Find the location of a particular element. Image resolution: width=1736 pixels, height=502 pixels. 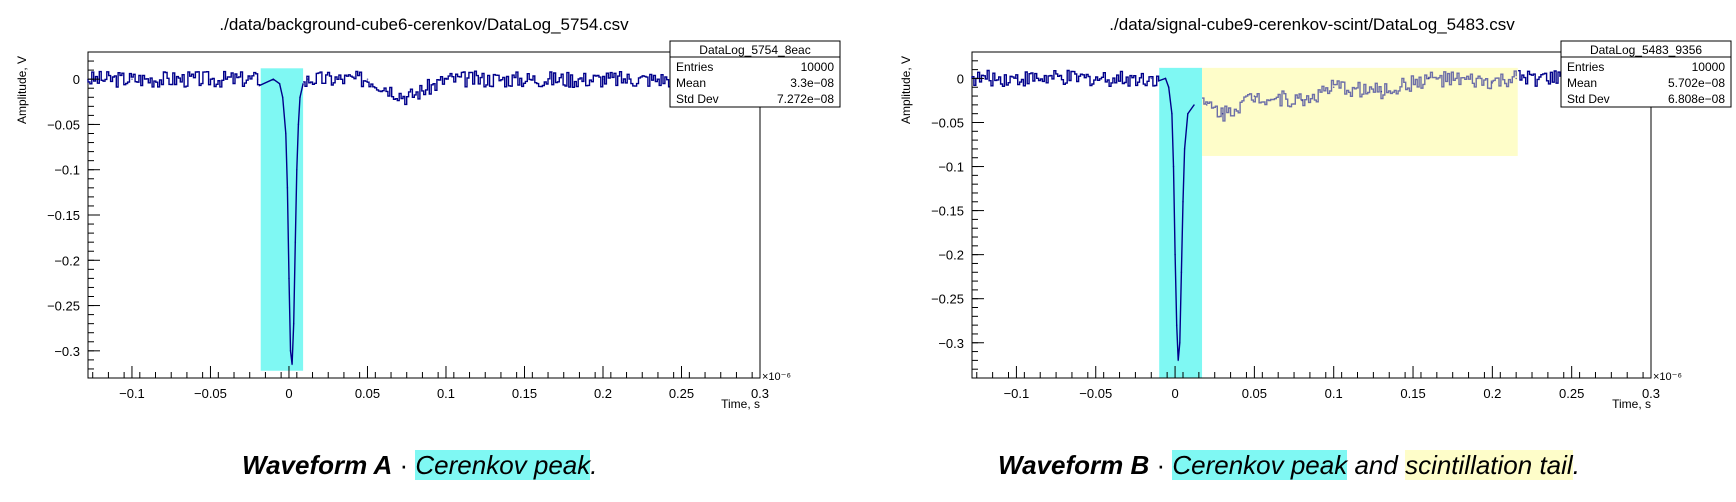

stats-row-value: 3.3e−08 is located at coordinates (812, 83).